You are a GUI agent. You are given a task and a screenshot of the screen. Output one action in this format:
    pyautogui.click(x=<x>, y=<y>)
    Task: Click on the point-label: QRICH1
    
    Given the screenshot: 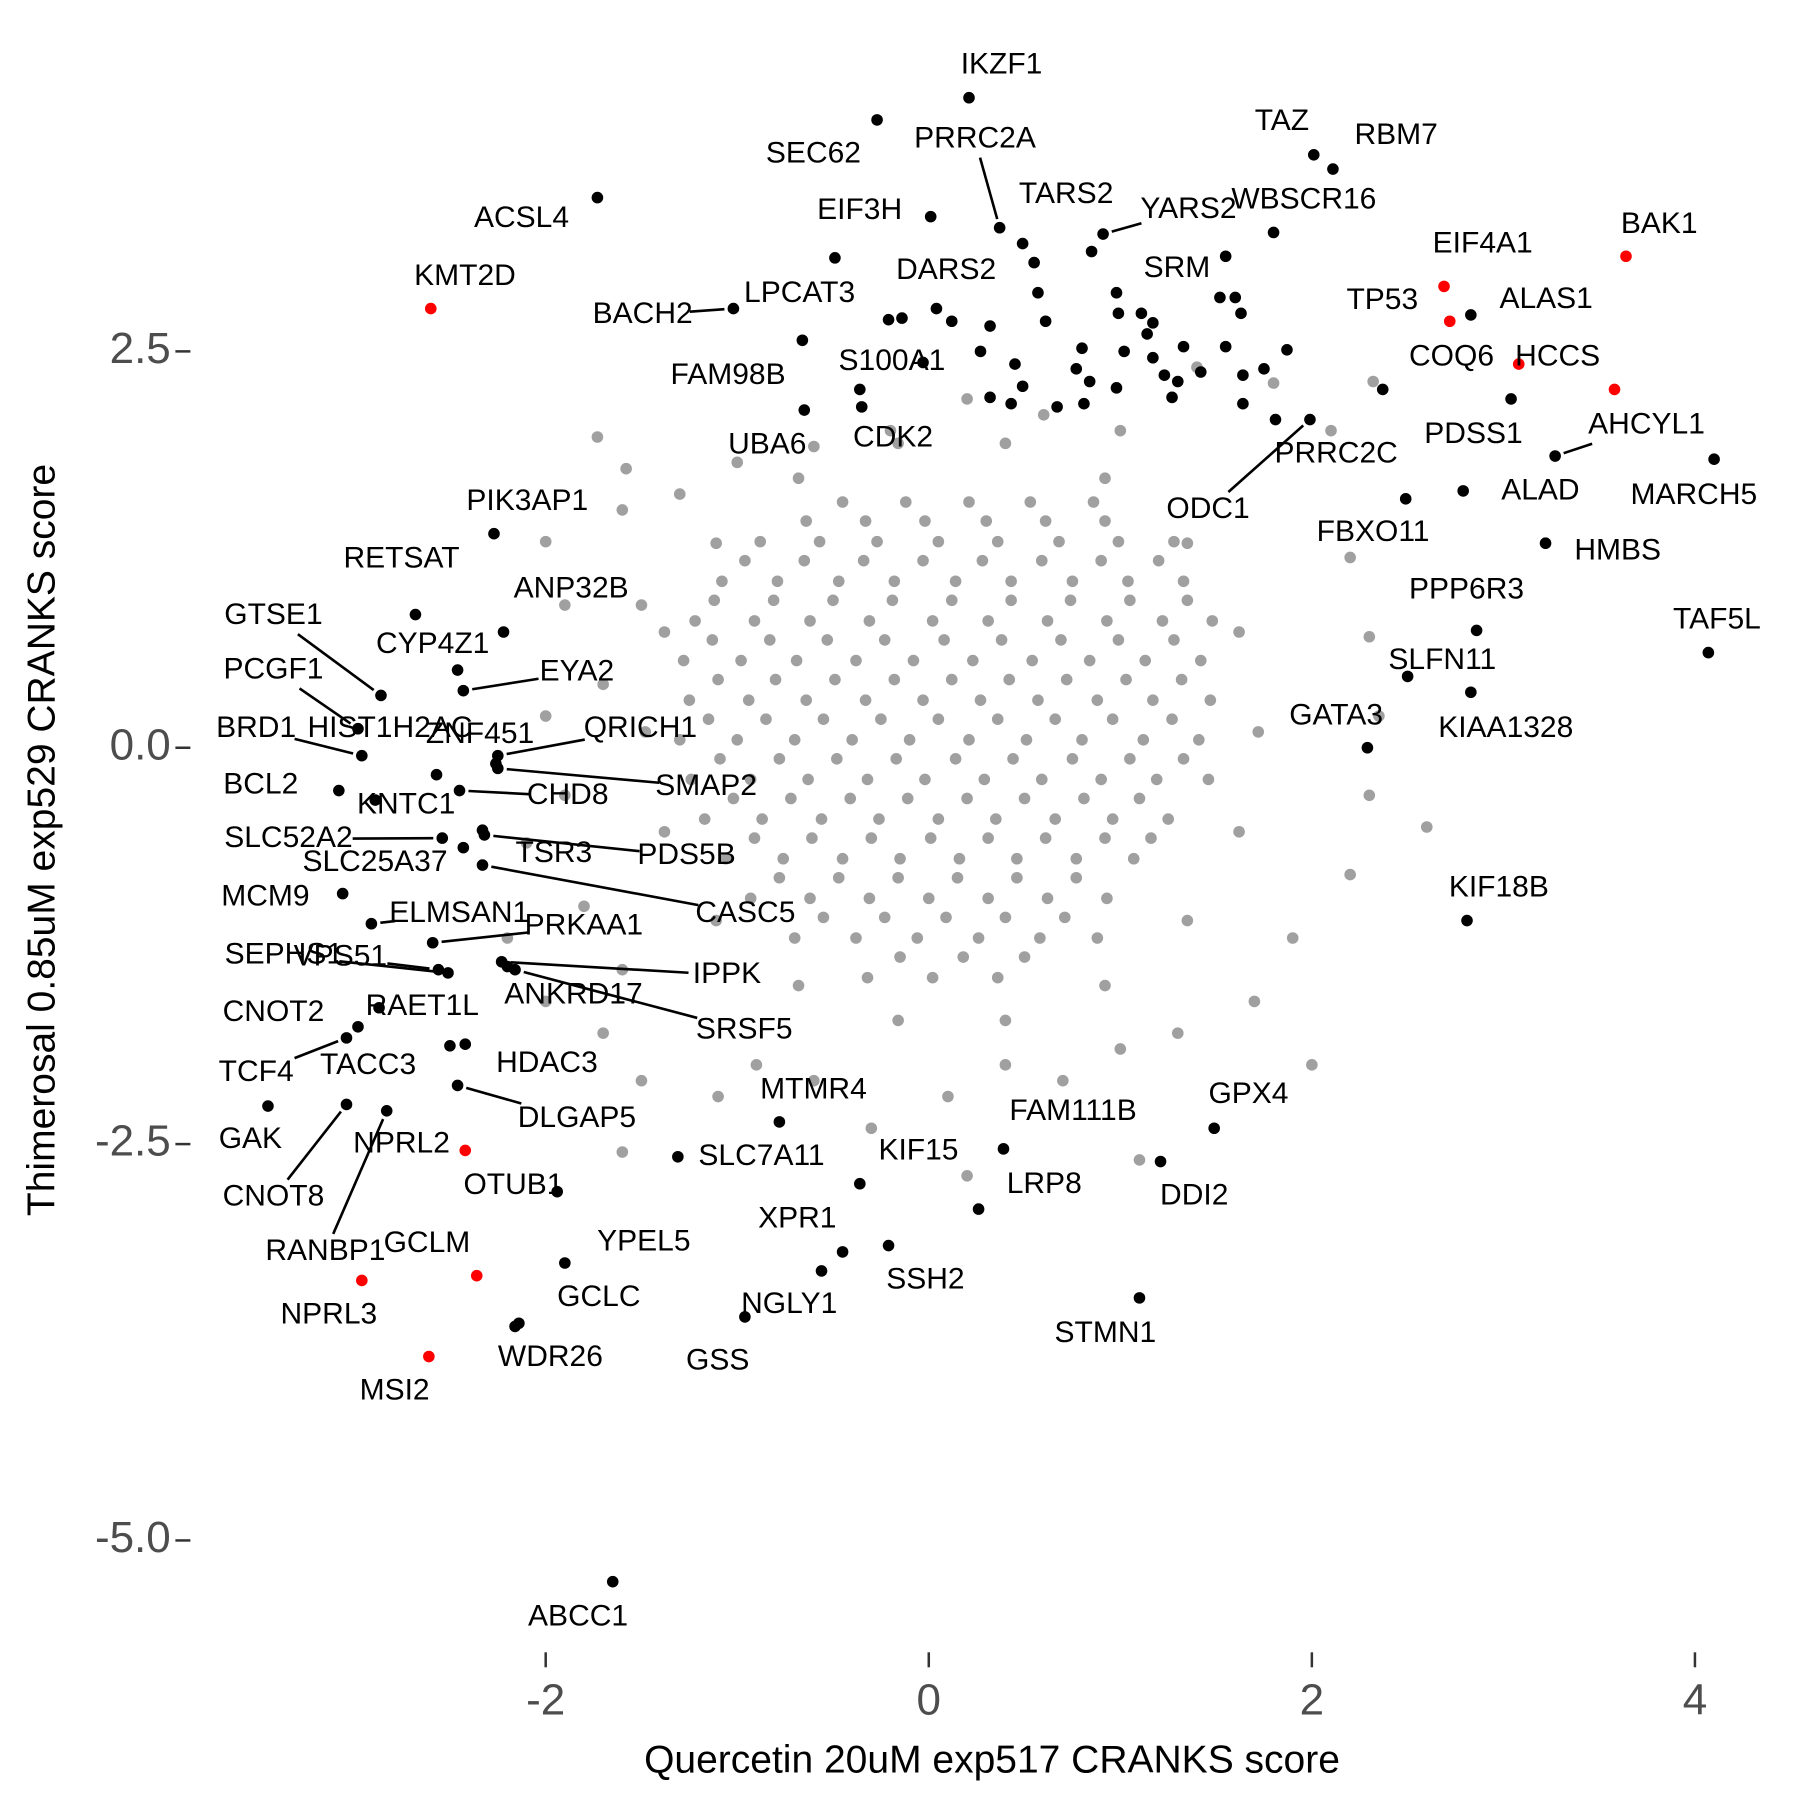 What is the action you would take?
    pyautogui.click(x=640, y=727)
    